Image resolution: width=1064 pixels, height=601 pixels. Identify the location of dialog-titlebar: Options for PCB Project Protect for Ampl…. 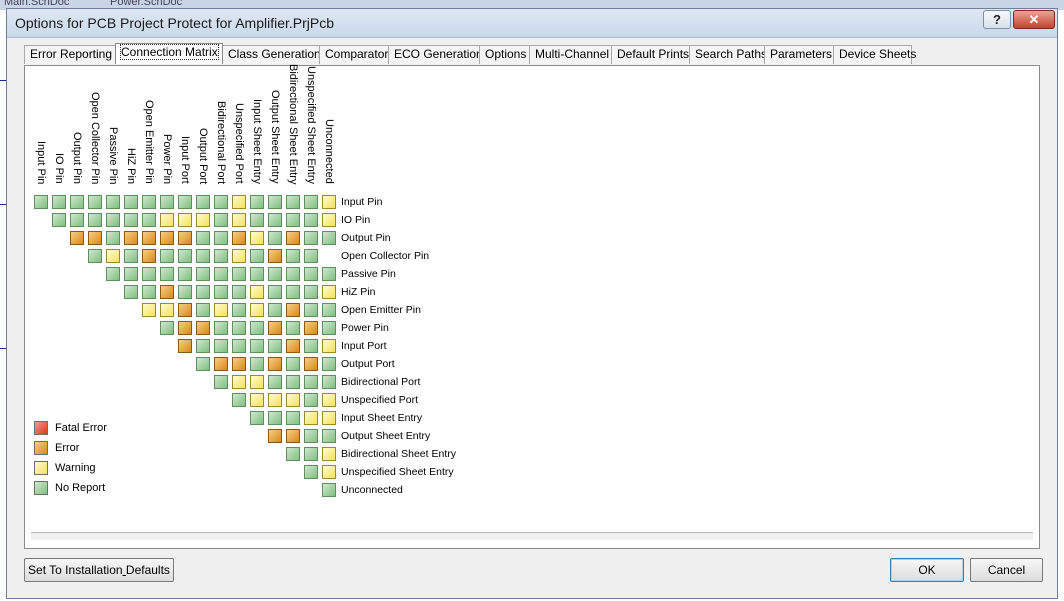
(532, 23).